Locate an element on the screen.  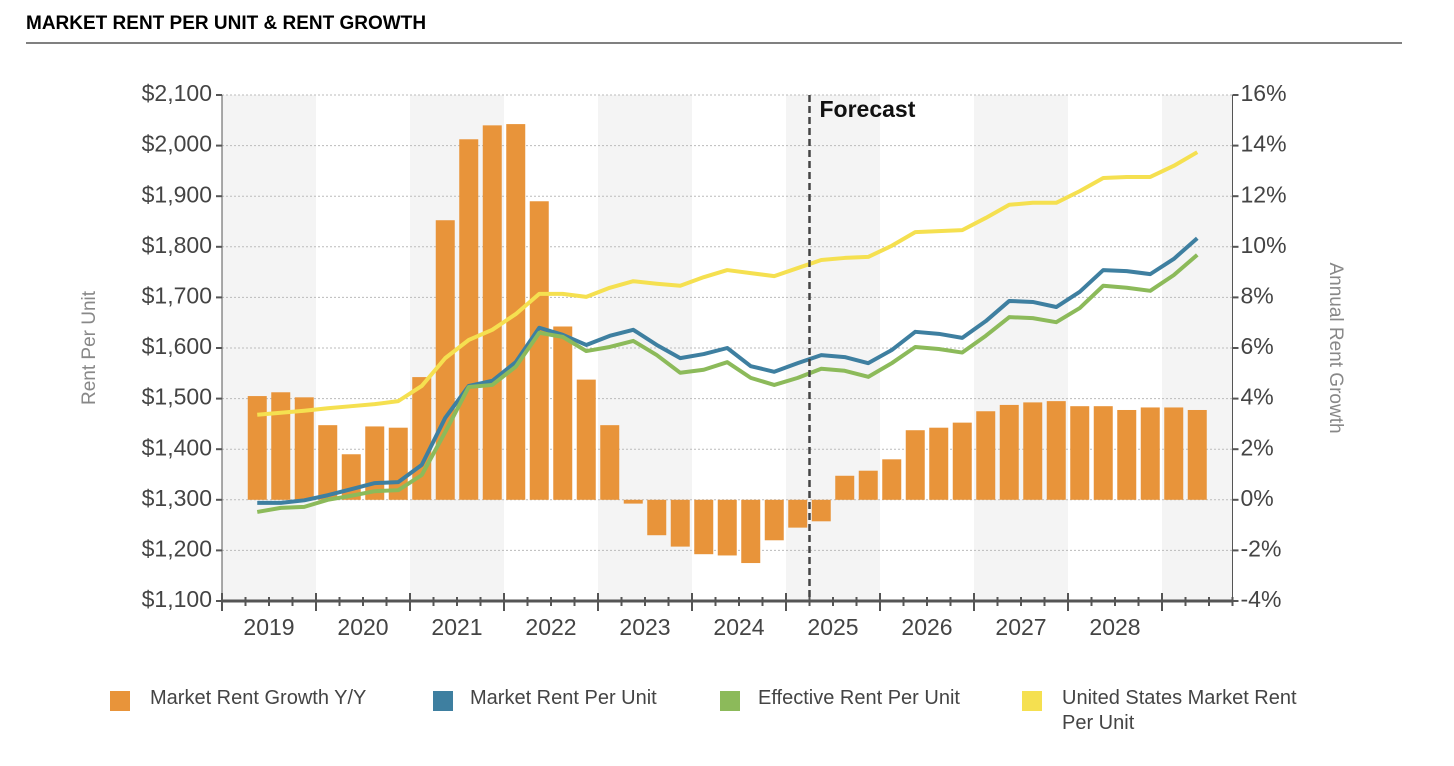
x-tick-label: 2019 is located at coordinates (268, 627).